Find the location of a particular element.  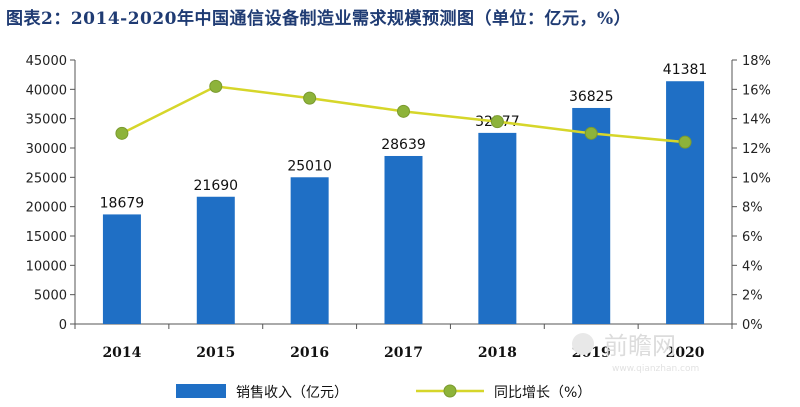

bar-data-label: 41381 is located at coordinates (685, 70).